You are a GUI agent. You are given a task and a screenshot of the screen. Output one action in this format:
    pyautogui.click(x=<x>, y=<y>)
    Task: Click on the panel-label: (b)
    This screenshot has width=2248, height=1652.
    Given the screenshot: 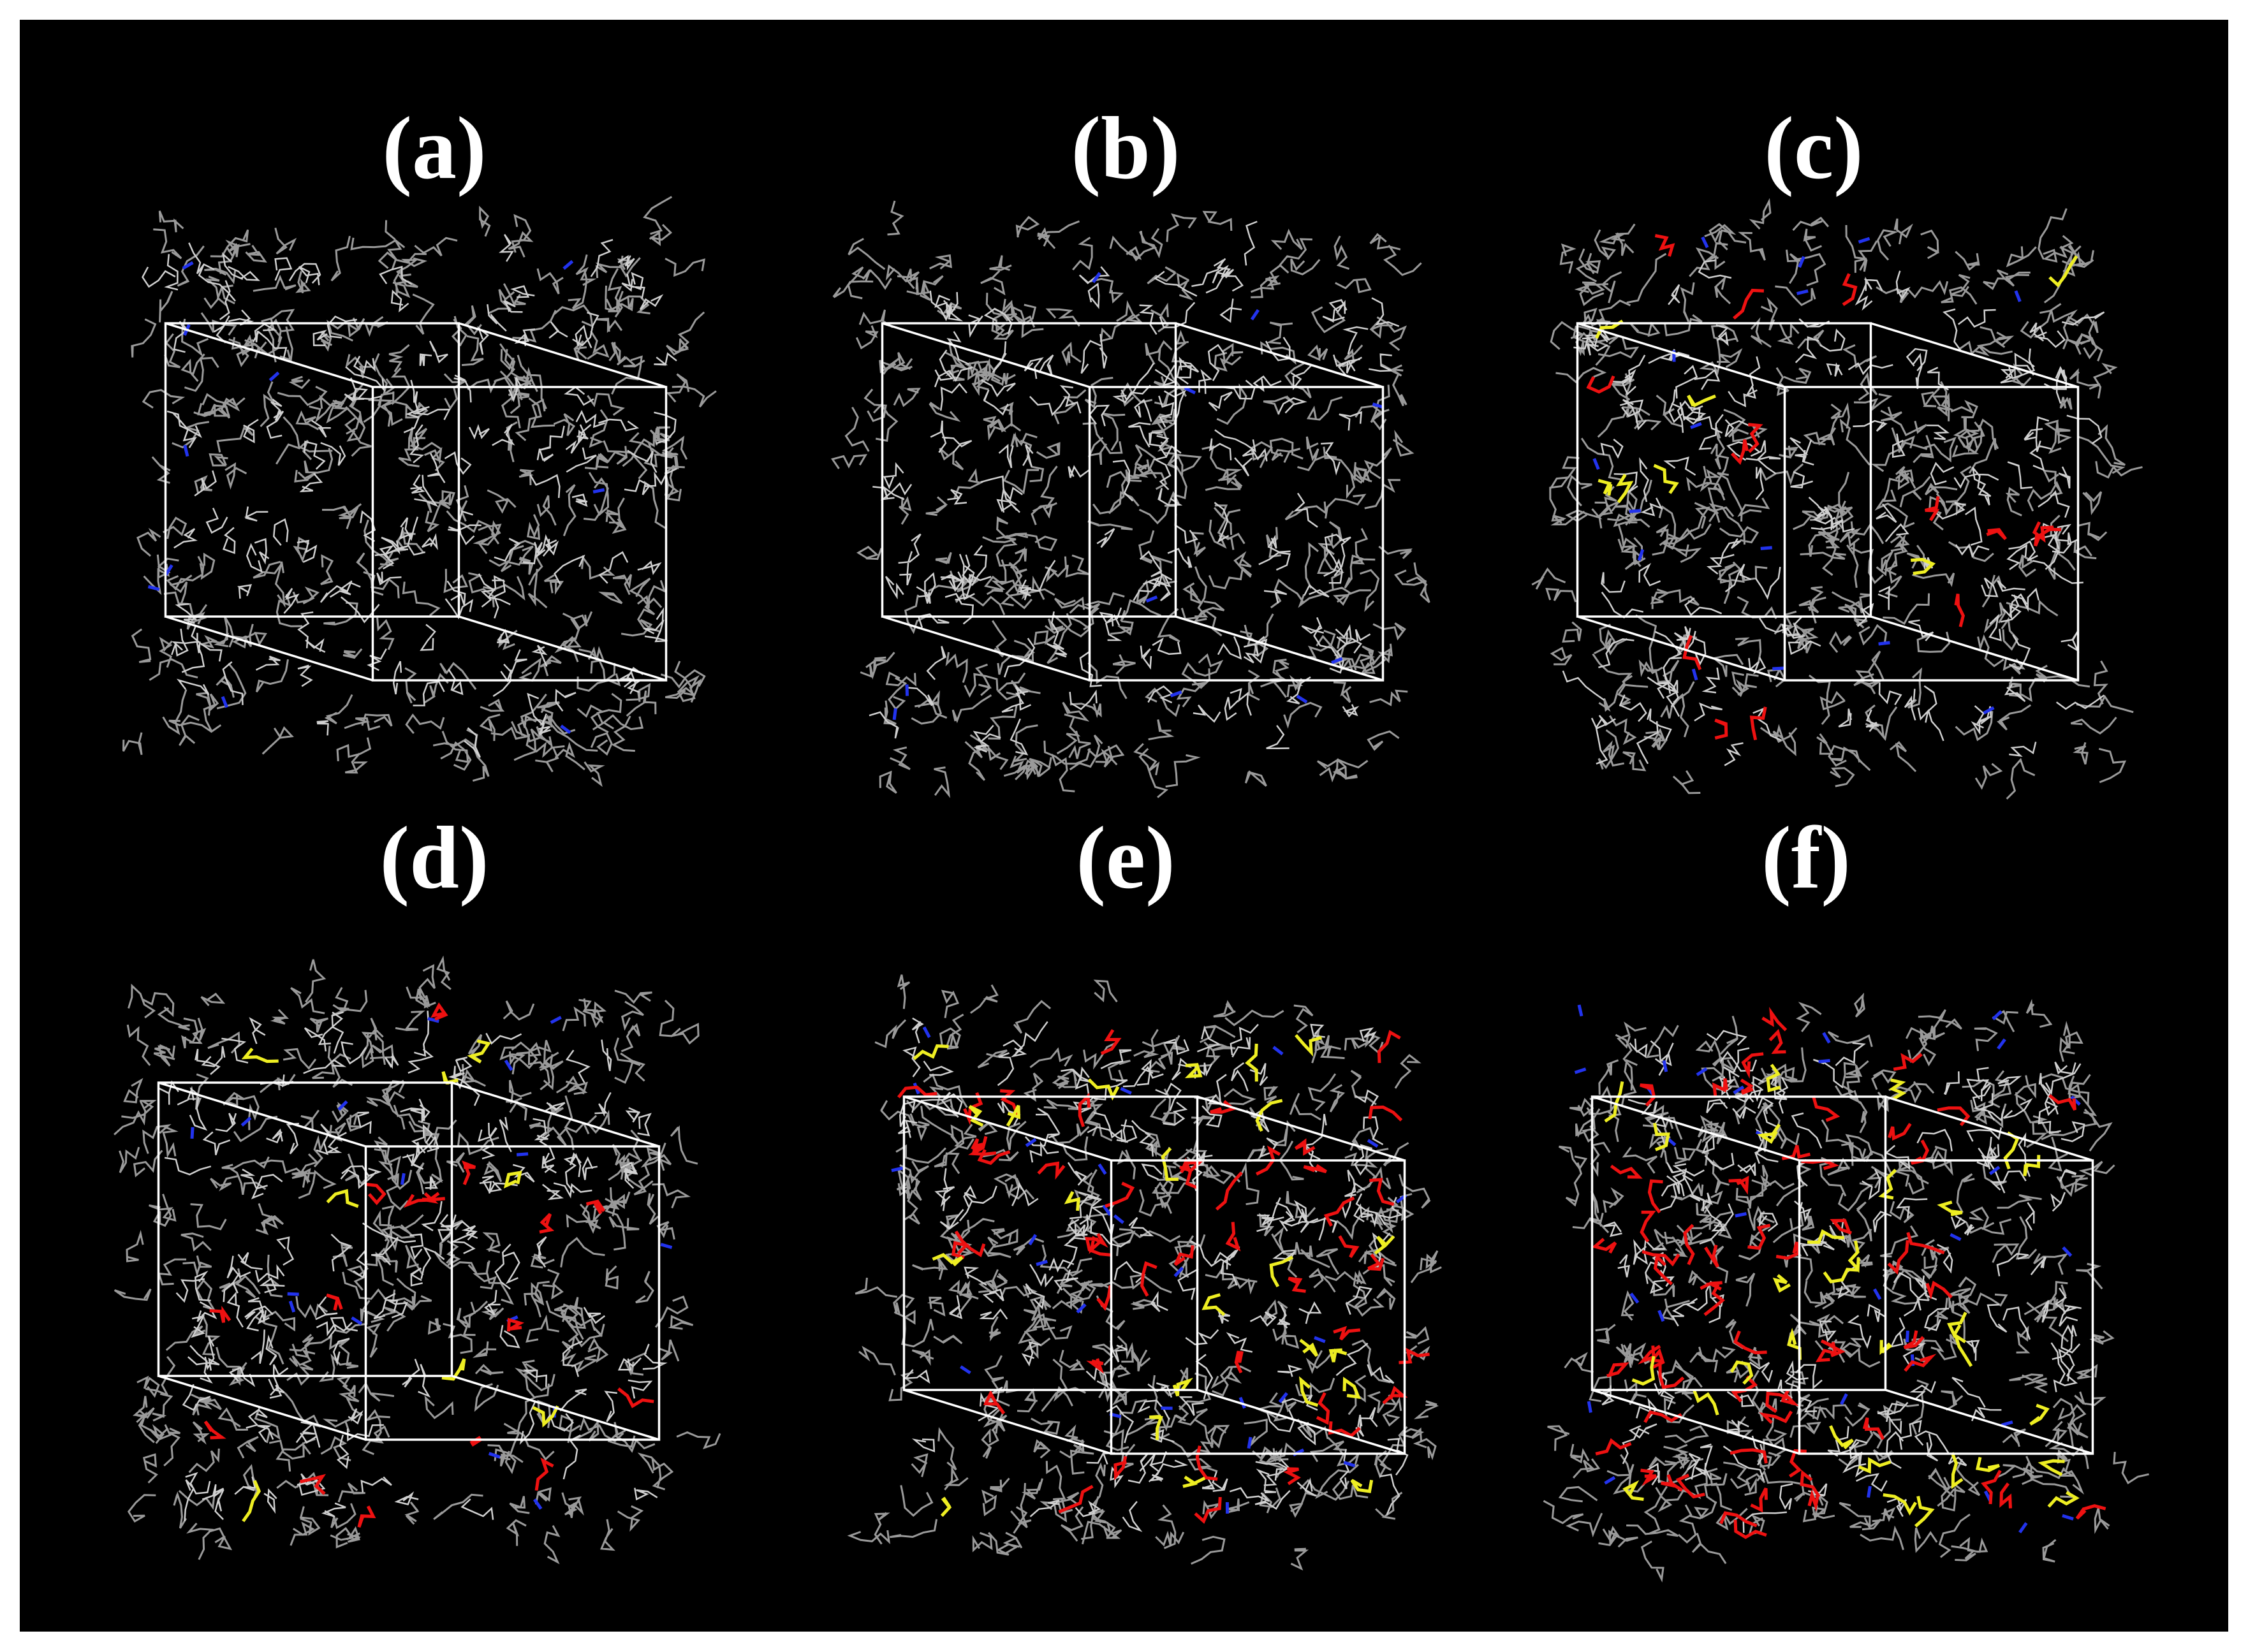 What is the action you would take?
    pyautogui.click(x=1125, y=149)
    